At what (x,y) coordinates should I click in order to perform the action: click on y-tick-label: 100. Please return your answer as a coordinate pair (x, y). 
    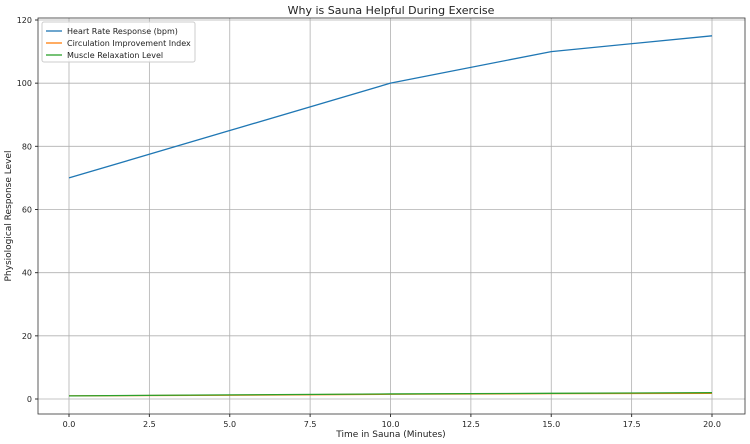
    Looking at the image, I should click on (24, 83).